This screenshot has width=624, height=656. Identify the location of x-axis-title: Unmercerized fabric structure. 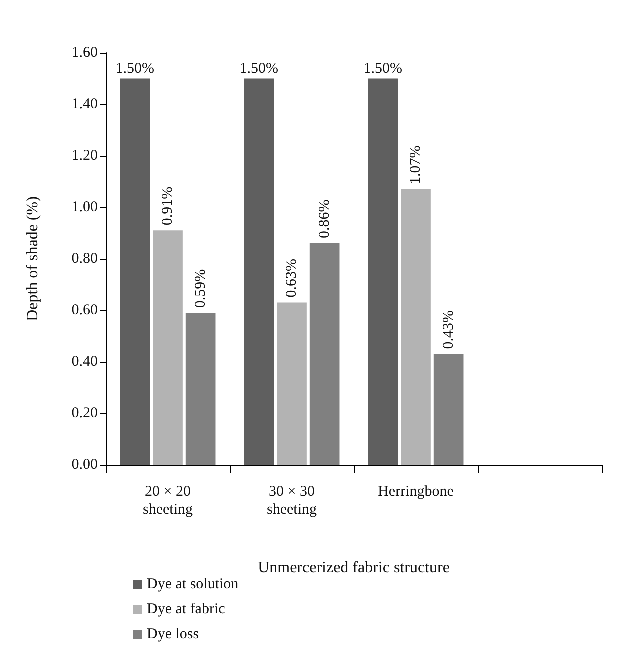
(354, 568).